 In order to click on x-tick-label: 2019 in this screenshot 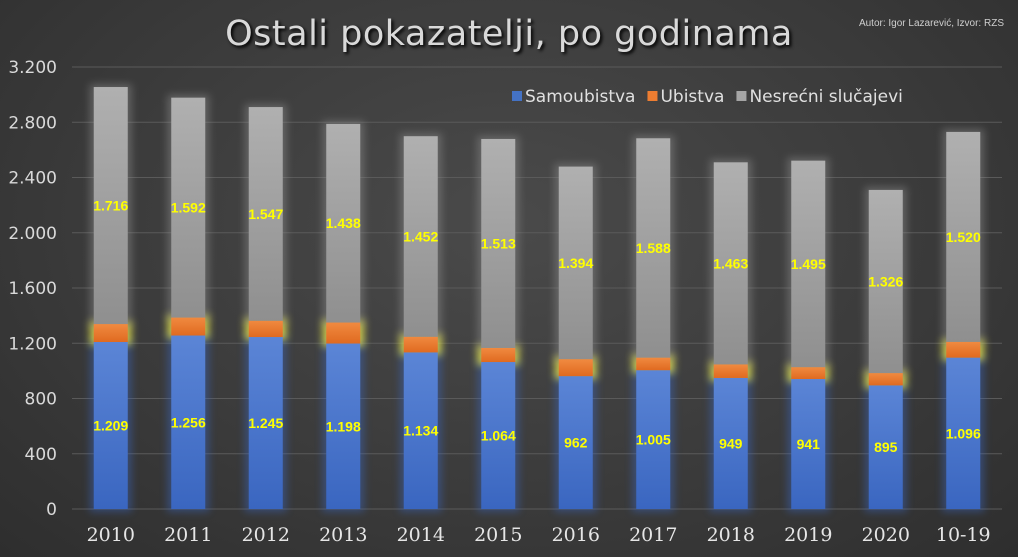, I will do `click(808, 535)`.